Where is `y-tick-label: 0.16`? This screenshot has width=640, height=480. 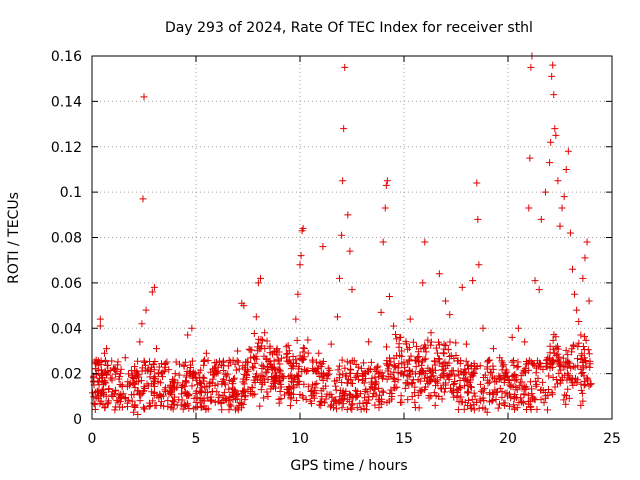
y-tick-label: 0.16 is located at coordinates (66, 57).